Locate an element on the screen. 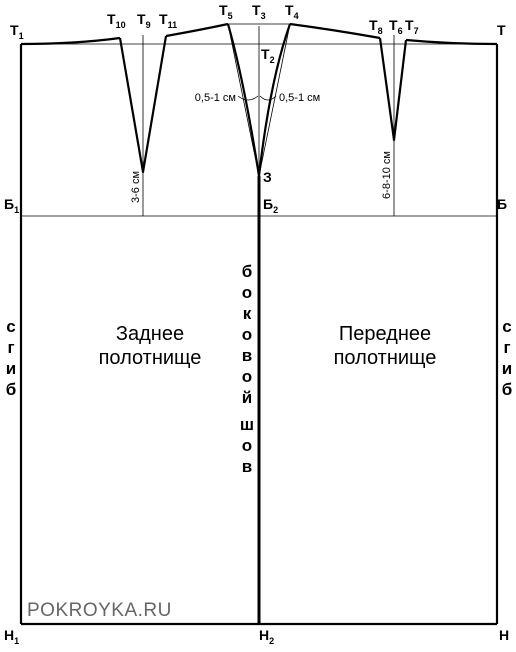  side-seam-letter: ш is located at coordinates (247, 424).